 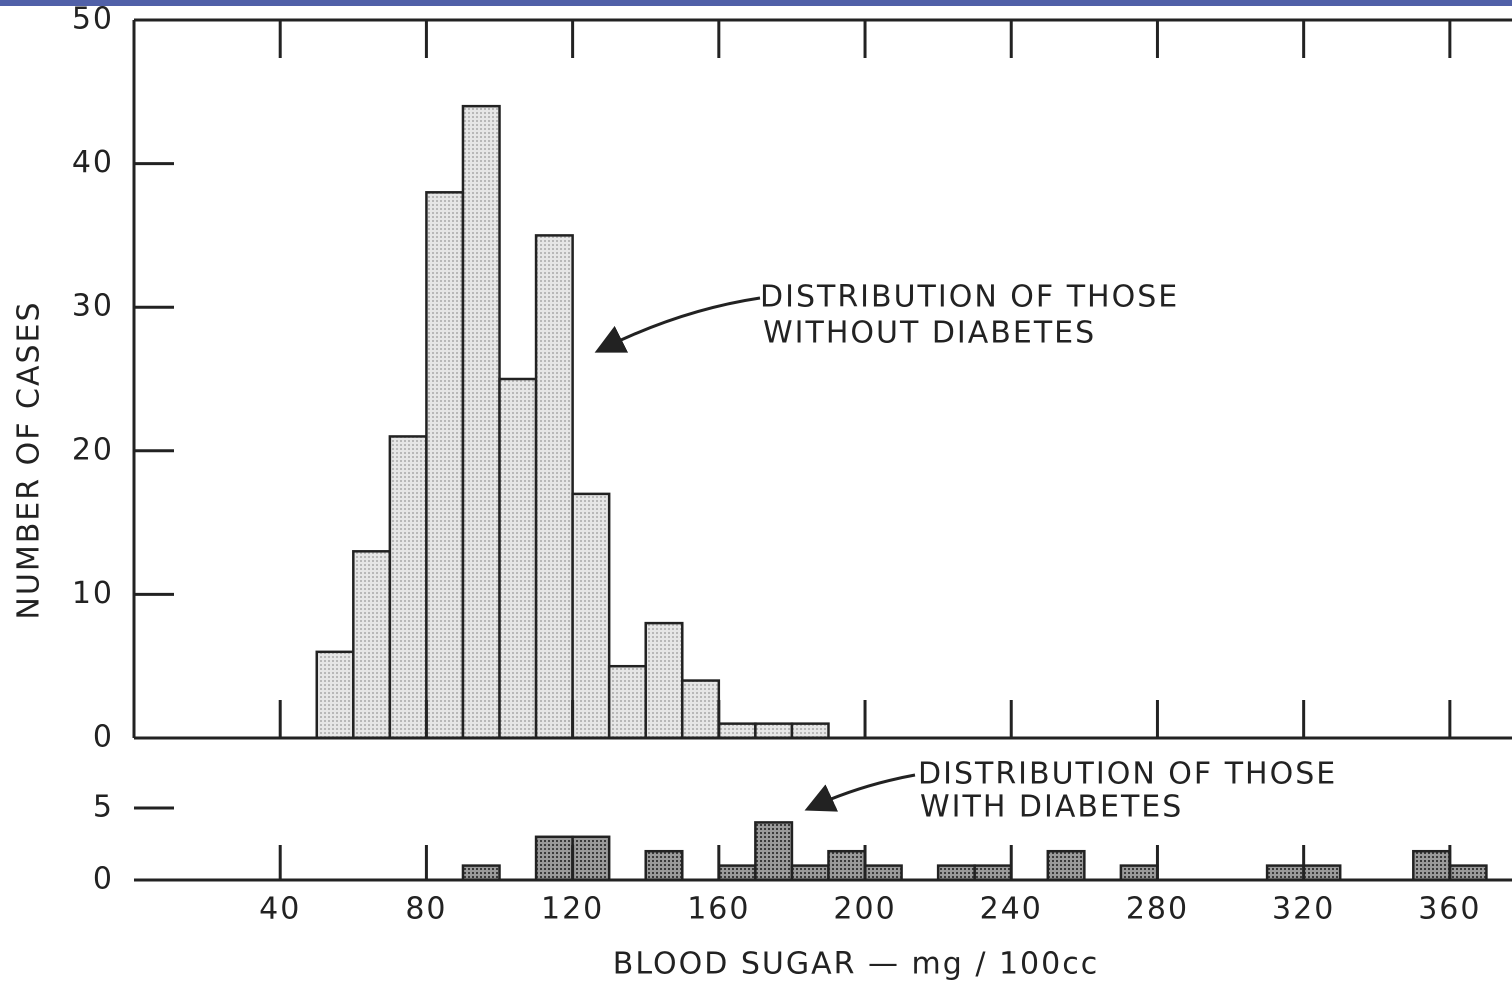 I want to click on x-tick-label: 320, so click(x=1303, y=909).